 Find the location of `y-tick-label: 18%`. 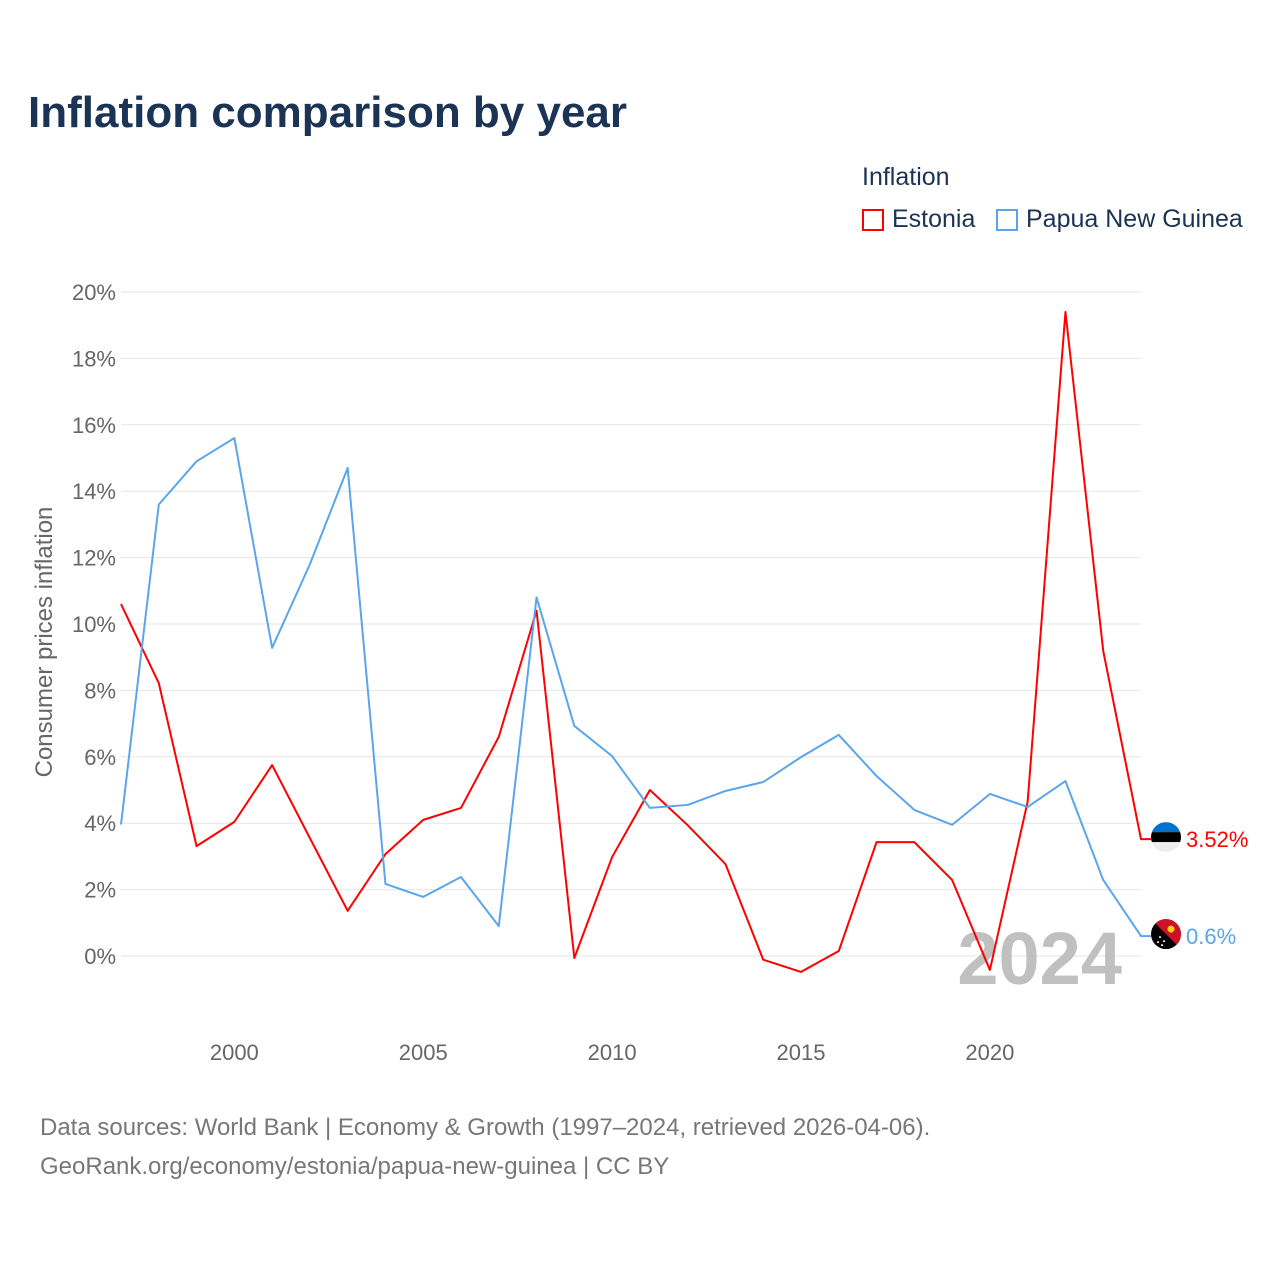

y-tick-label: 18% is located at coordinates (94, 358).